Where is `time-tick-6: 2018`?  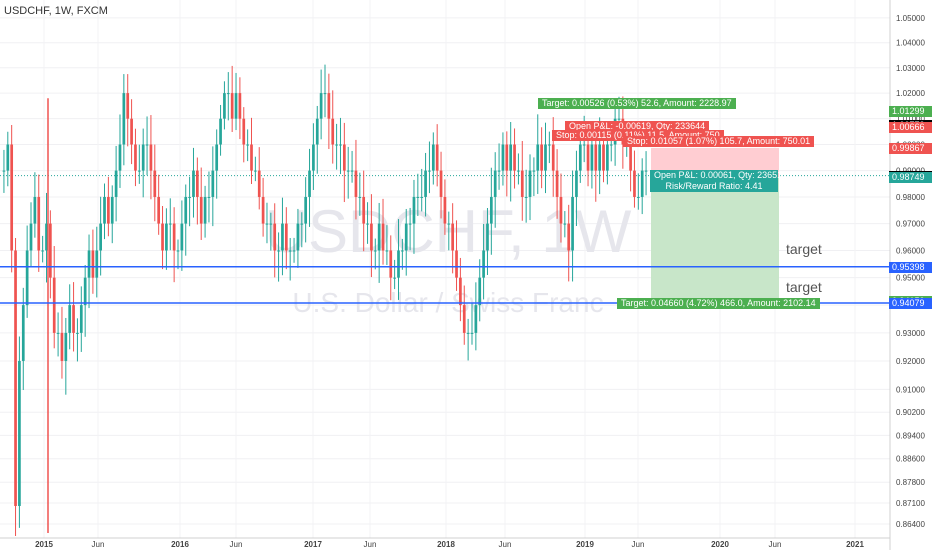 time-tick-6: 2018 is located at coordinates (446, 544).